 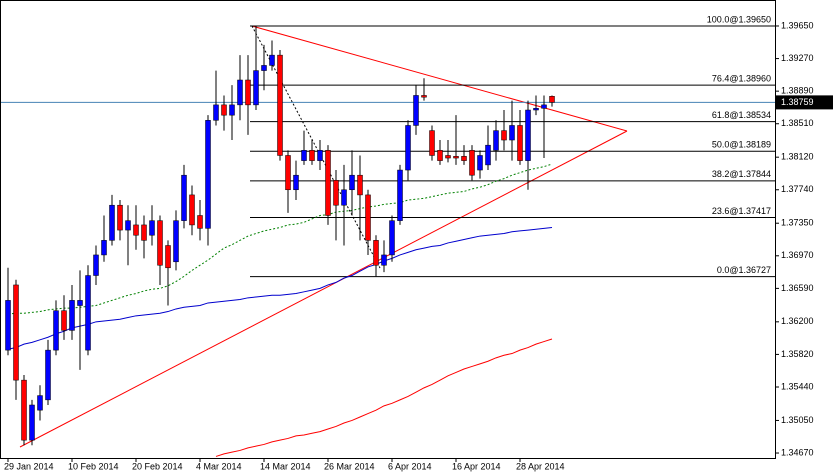 I want to click on x-tick-label: 28 Apr 2014, so click(x=540, y=466).